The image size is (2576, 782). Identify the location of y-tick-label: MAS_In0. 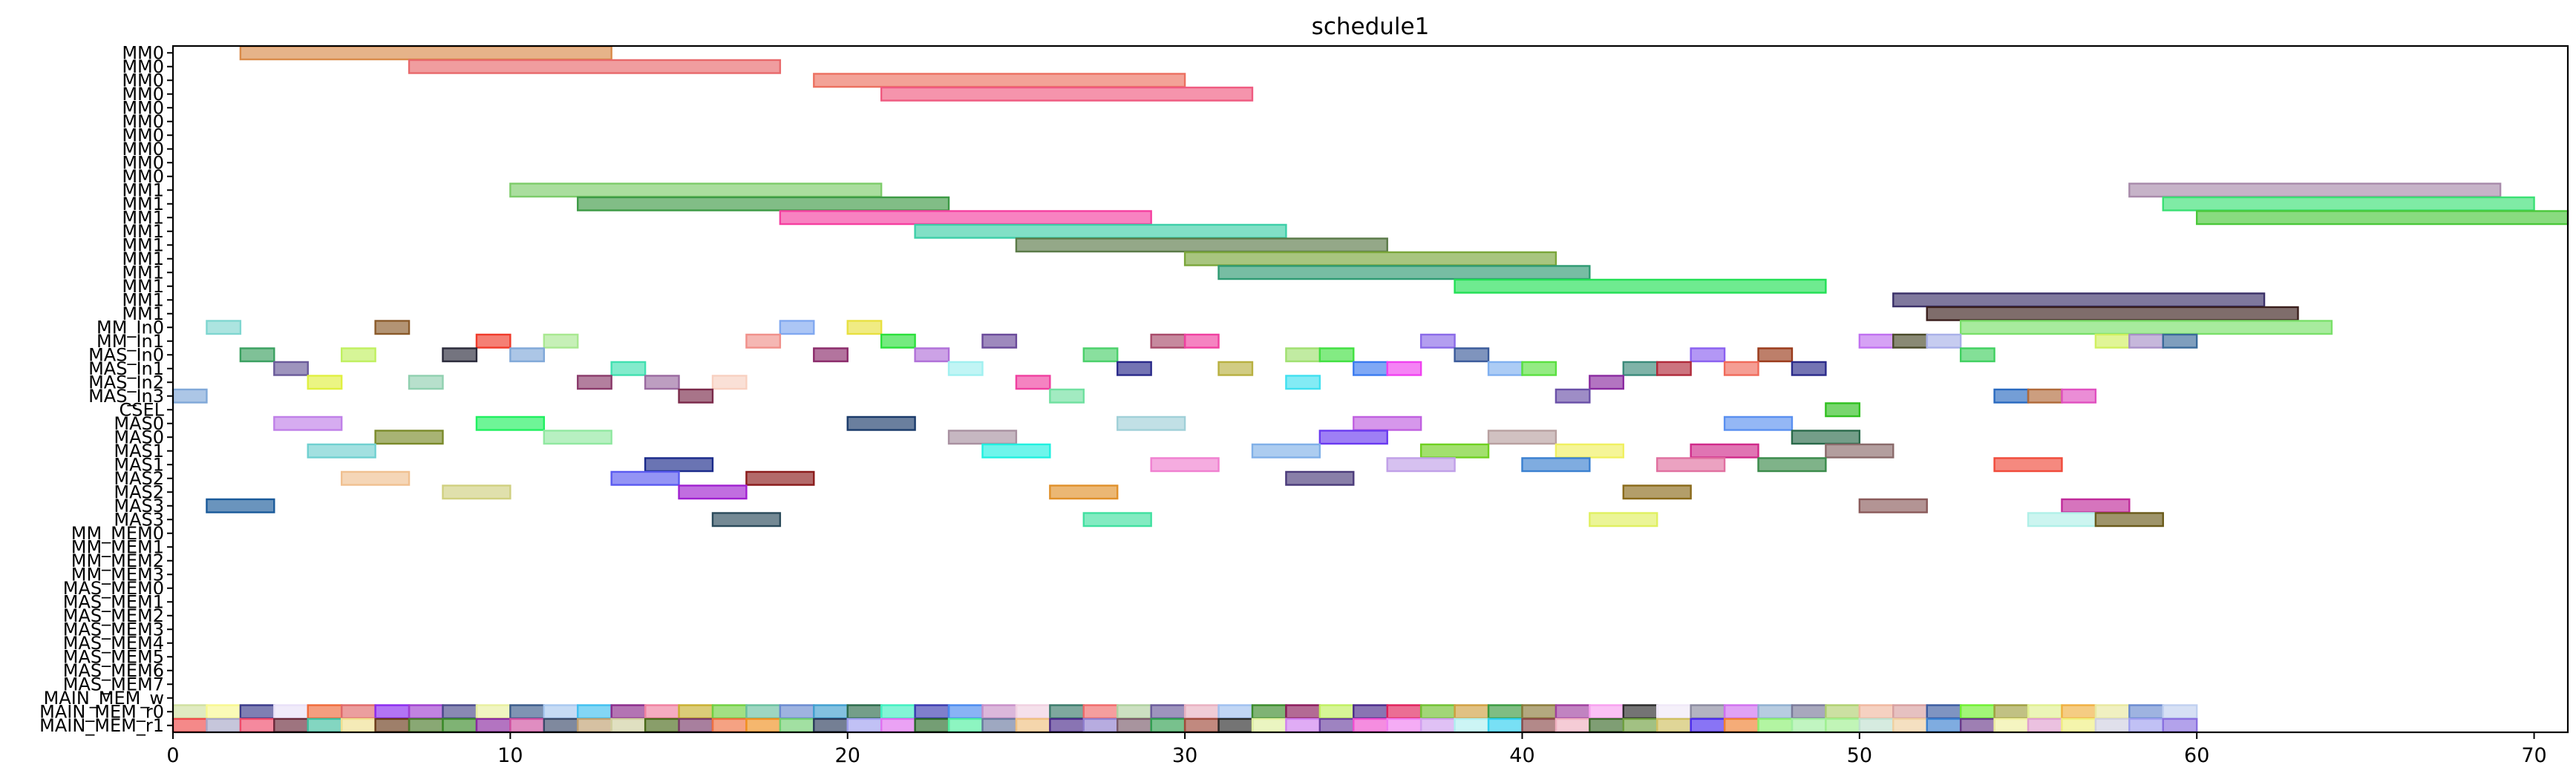
(126, 354).